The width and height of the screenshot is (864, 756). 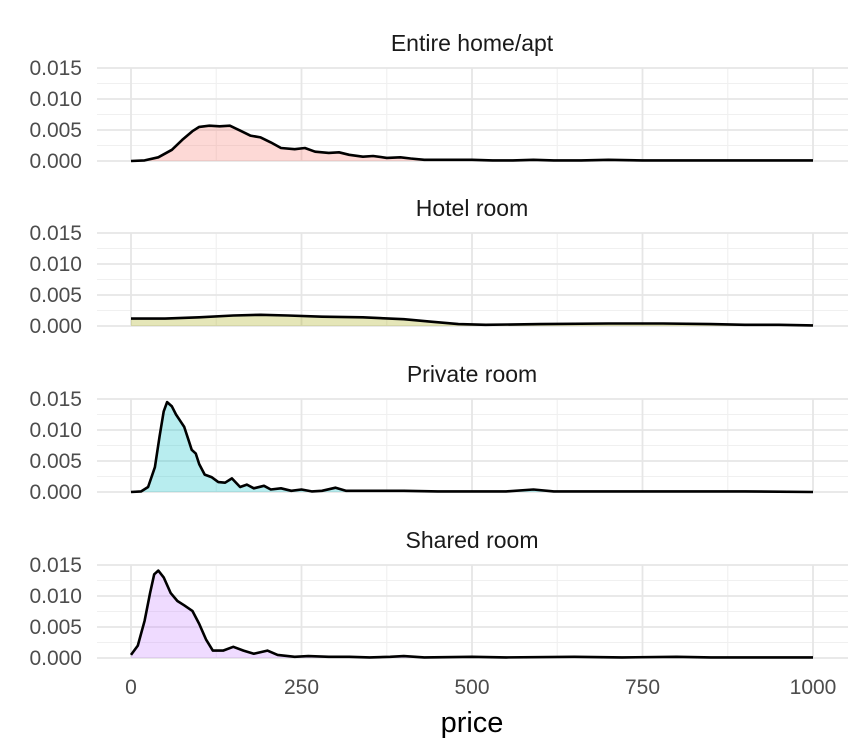 What do you see at coordinates (642, 687) in the screenshot?
I see `x-tick-label: 750` at bounding box center [642, 687].